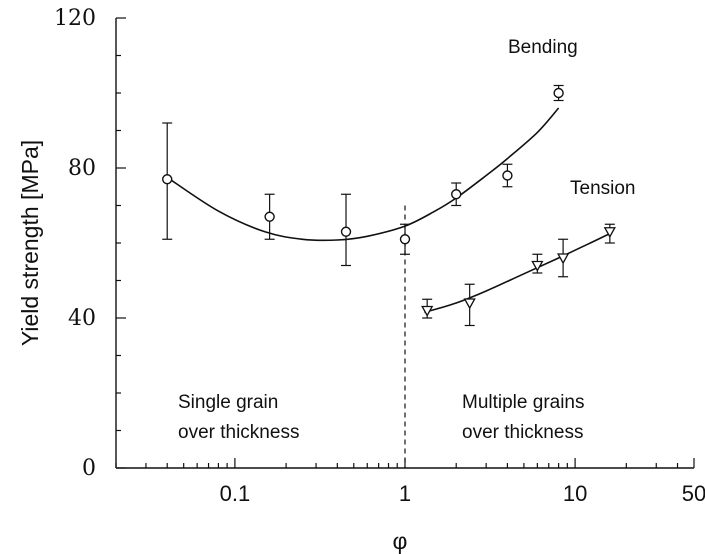  I want to click on x-tick-label: 50, so click(693, 493).